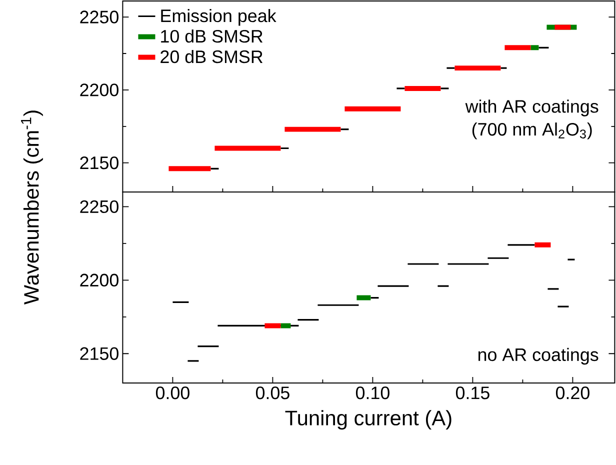 This screenshot has height=465, width=616. Describe the element at coordinates (212, 36) in the screenshot. I see `legend-label: 10 dB SMSR` at that location.